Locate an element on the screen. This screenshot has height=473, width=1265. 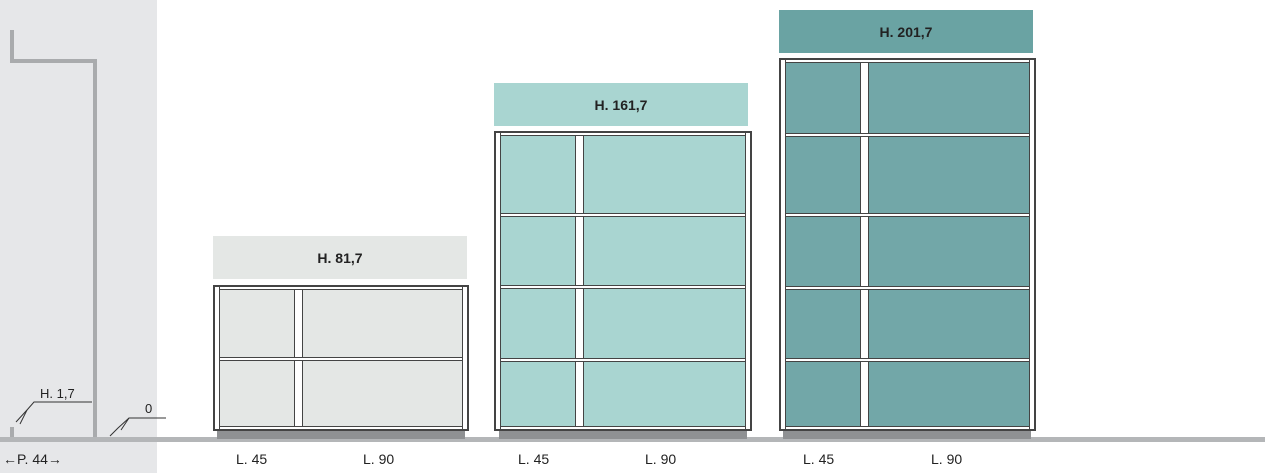
cabinet-2-post-left is located at coordinates (498, 281).